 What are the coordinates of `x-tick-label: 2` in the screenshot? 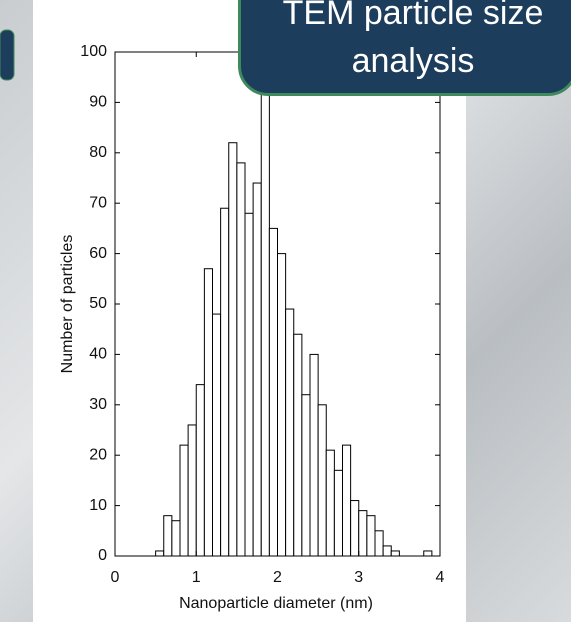 It's located at (277, 577).